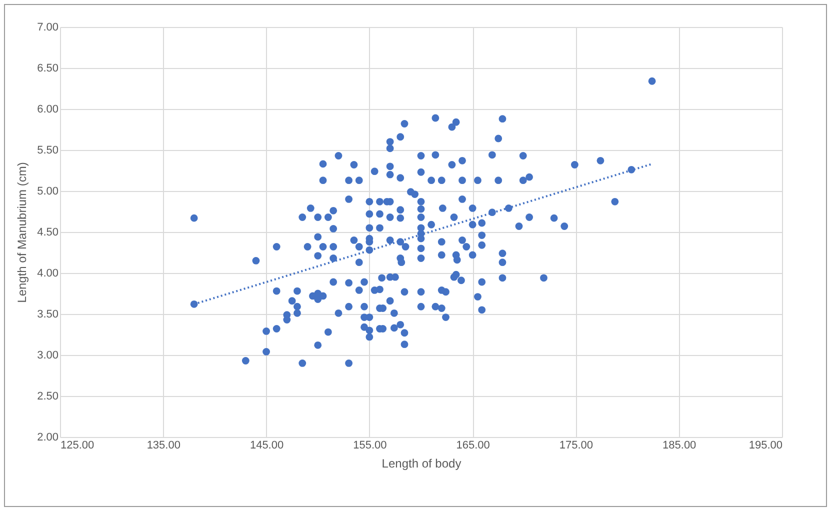 Image resolution: width=835 pixels, height=515 pixels. Describe the element at coordinates (47, 192) in the screenshot. I see `y-tick-label: 5.00` at that location.